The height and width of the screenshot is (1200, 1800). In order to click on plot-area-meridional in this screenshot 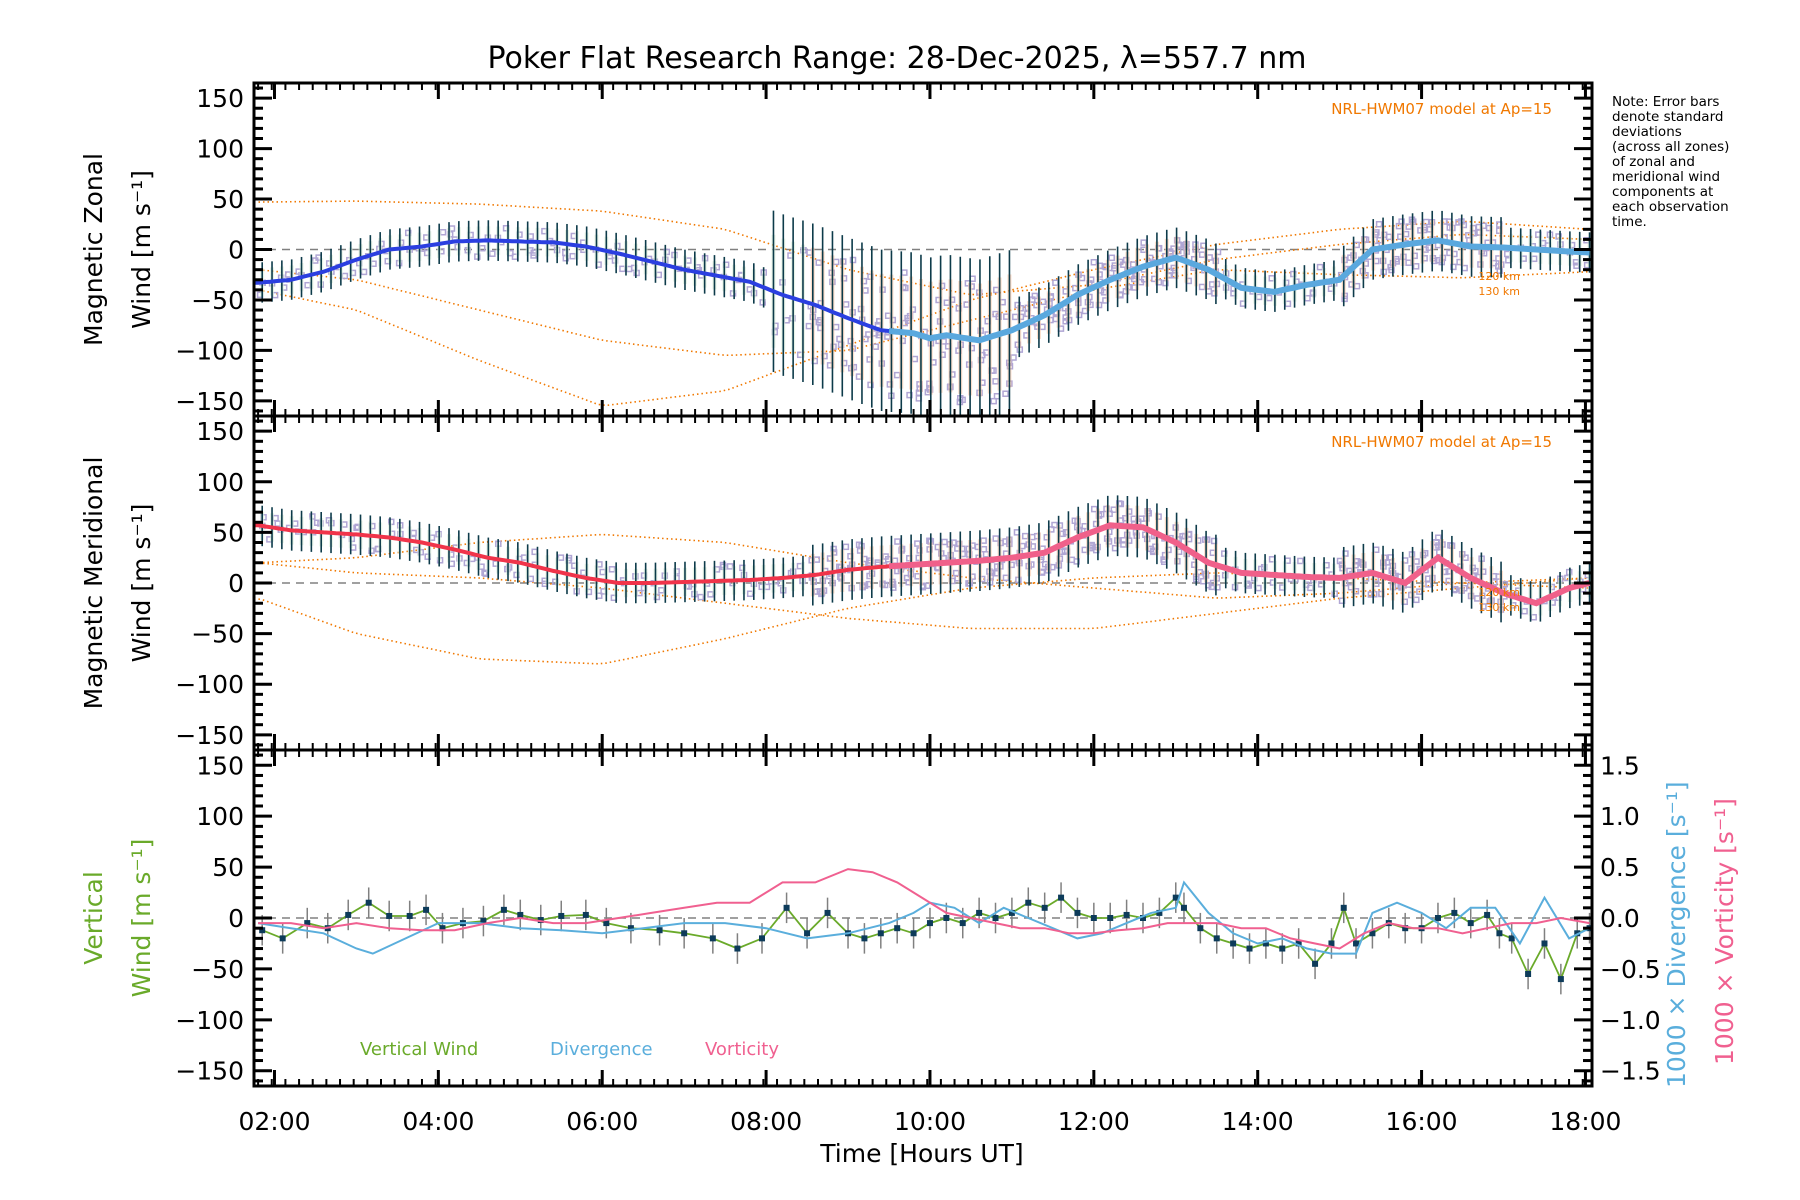, I will do `click(923, 580)`.